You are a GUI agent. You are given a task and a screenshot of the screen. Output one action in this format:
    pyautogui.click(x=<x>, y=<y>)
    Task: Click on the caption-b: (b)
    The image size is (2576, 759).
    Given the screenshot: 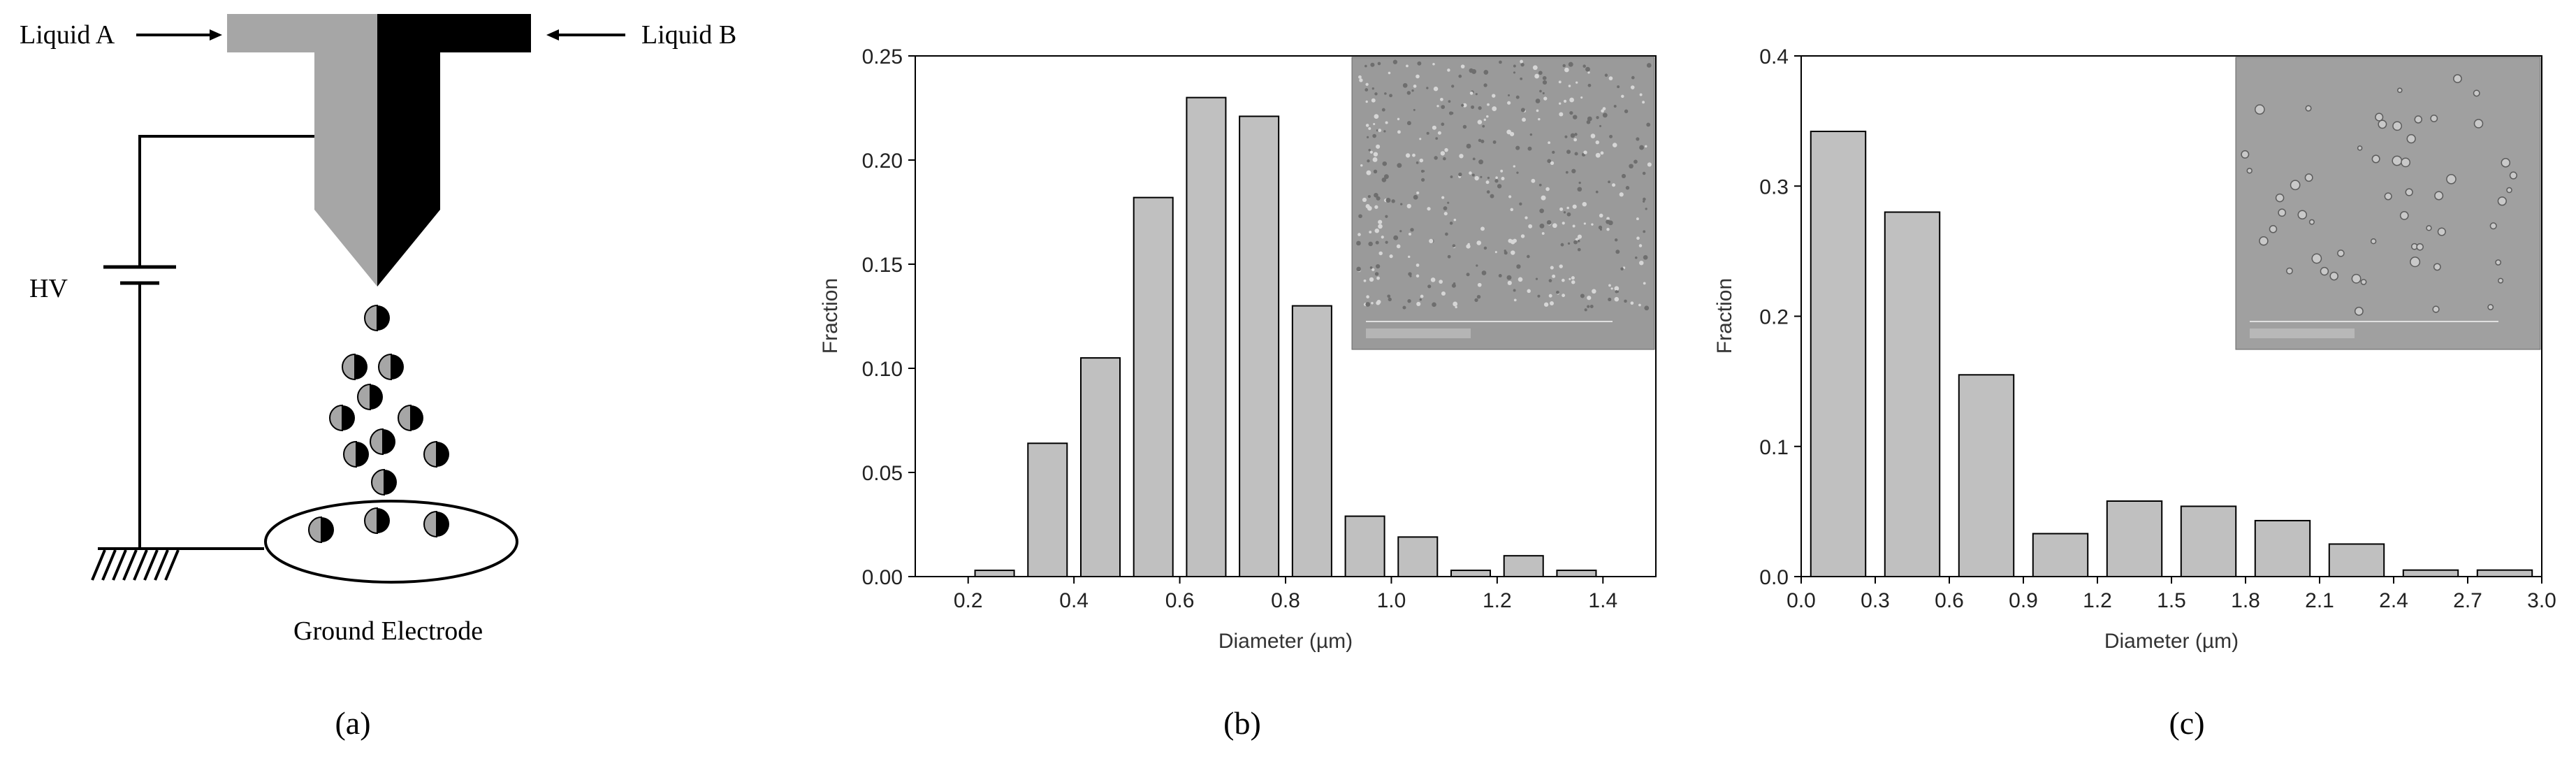 What is the action you would take?
    pyautogui.click(x=1242, y=723)
    